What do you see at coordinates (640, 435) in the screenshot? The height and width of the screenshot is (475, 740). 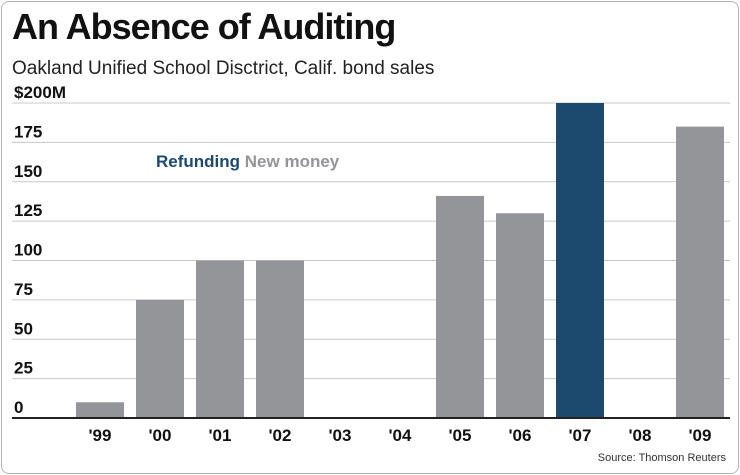 I see `x-tick-label: '08` at bounding box center [640, 435].